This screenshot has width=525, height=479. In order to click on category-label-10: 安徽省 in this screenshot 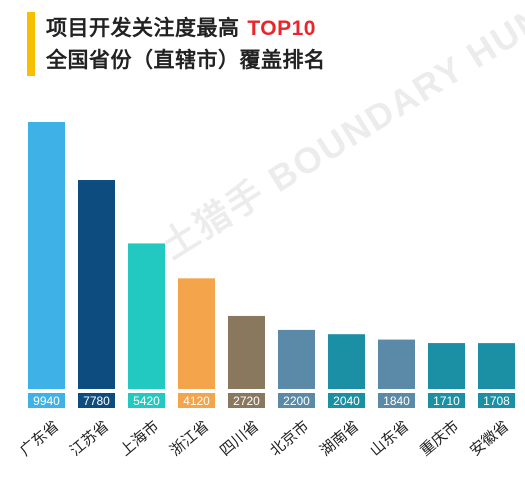, I will do `click(489, 438)`.